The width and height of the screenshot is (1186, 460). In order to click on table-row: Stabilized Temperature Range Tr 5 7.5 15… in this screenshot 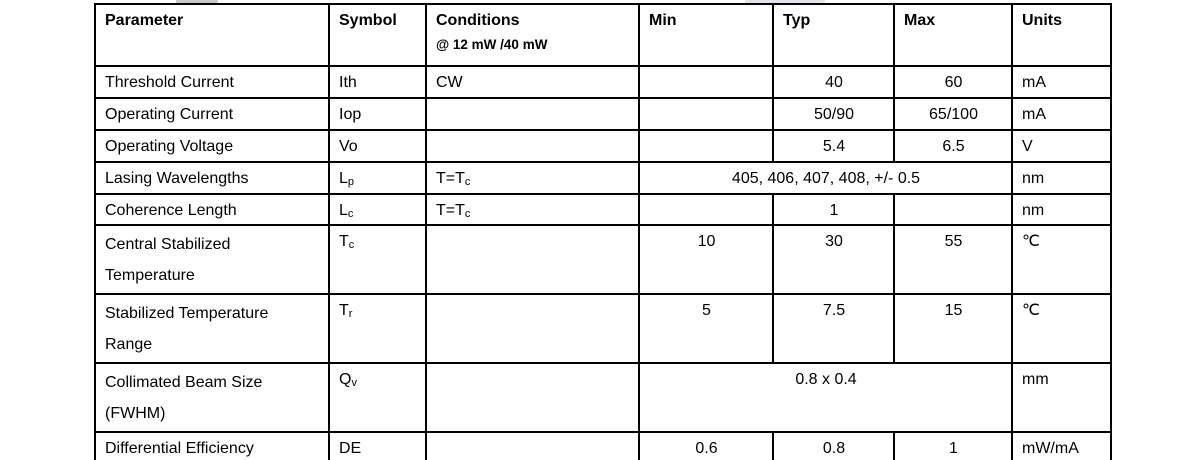, I will do `click(603, 328)`.